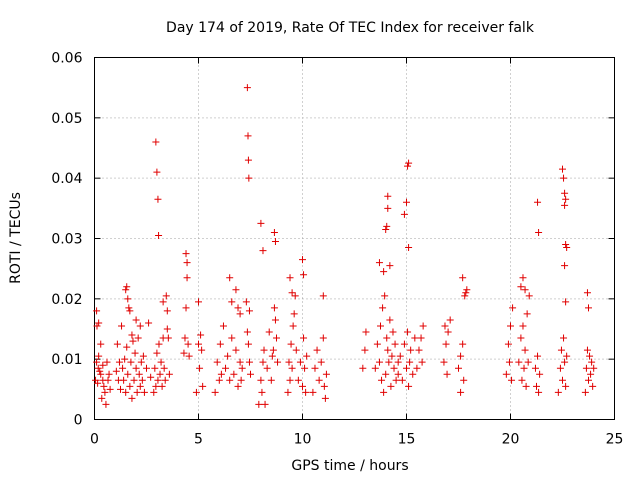 The image size is (640, 480). I want to click on y-tick-label: 0.01, so click(66, 360).